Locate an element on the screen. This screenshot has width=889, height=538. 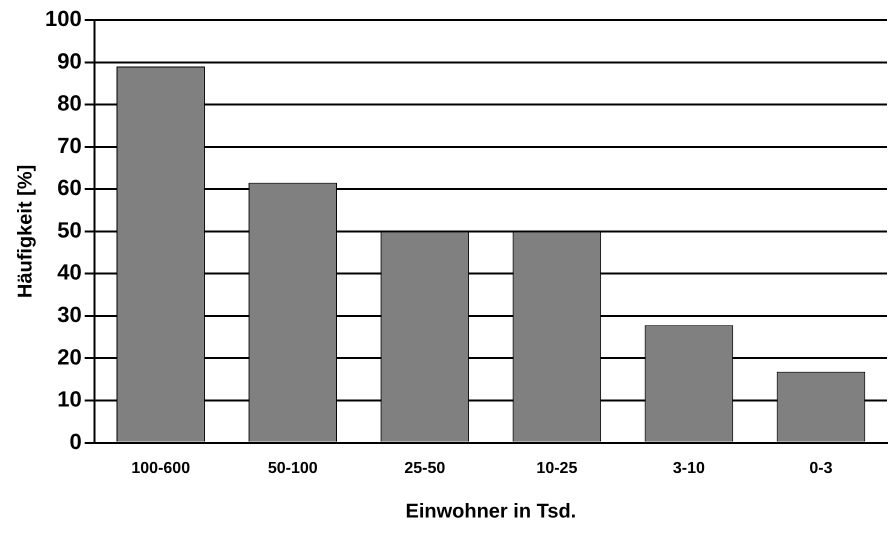
y-tick-label: 20 is located at coordinates (69, 357).